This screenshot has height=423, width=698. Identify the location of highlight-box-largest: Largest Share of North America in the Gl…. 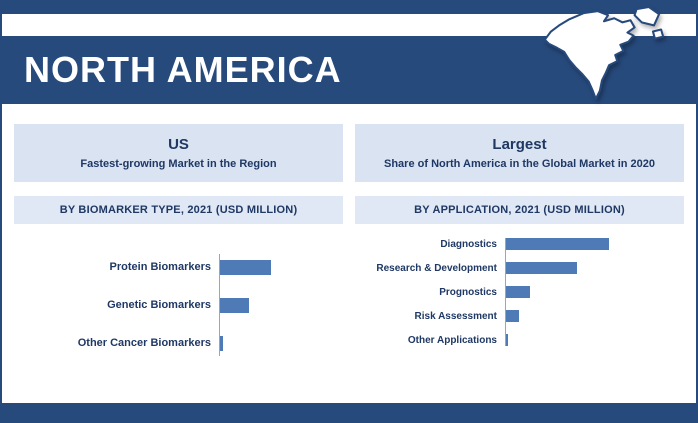
(519, 153).